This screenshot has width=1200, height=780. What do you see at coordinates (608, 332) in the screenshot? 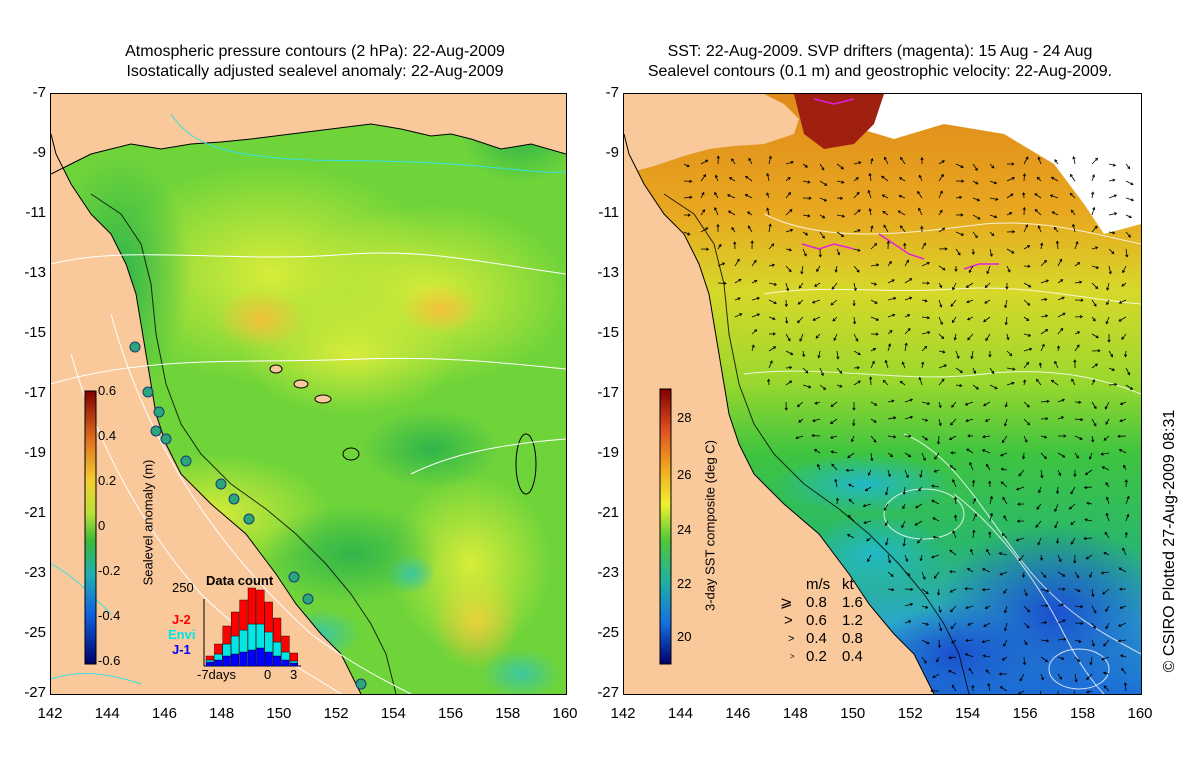
I see `y-tick-label: -15` at bounding box center [608, 332].